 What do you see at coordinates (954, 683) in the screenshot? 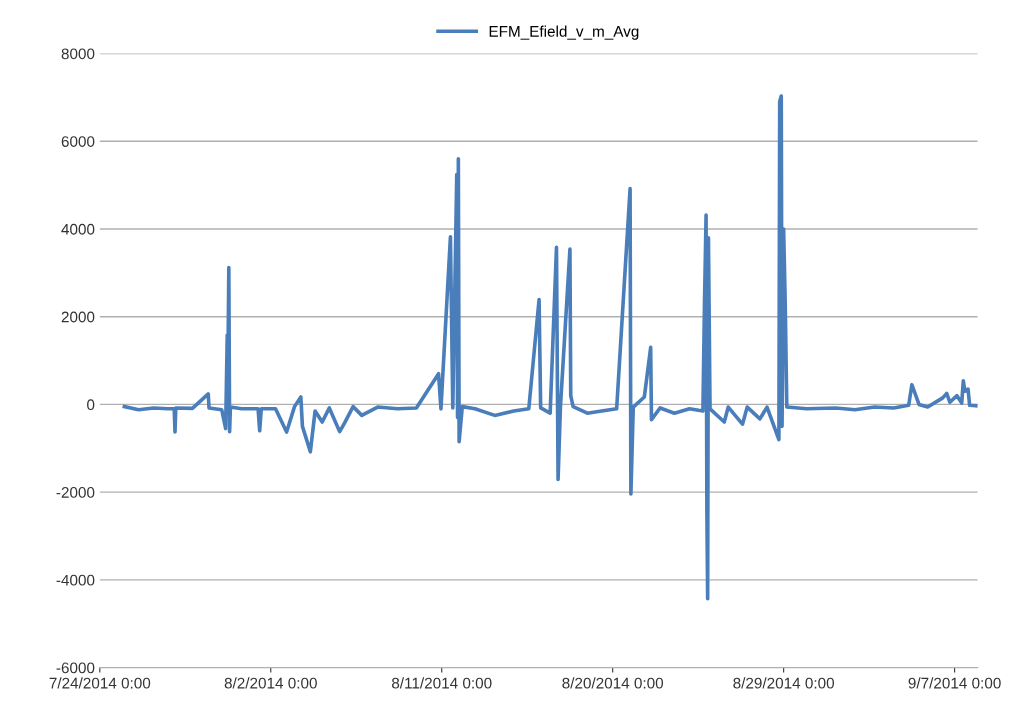
I see `x-tick-label: 9/7/2014 0:00` at bounding box center [954, 683].